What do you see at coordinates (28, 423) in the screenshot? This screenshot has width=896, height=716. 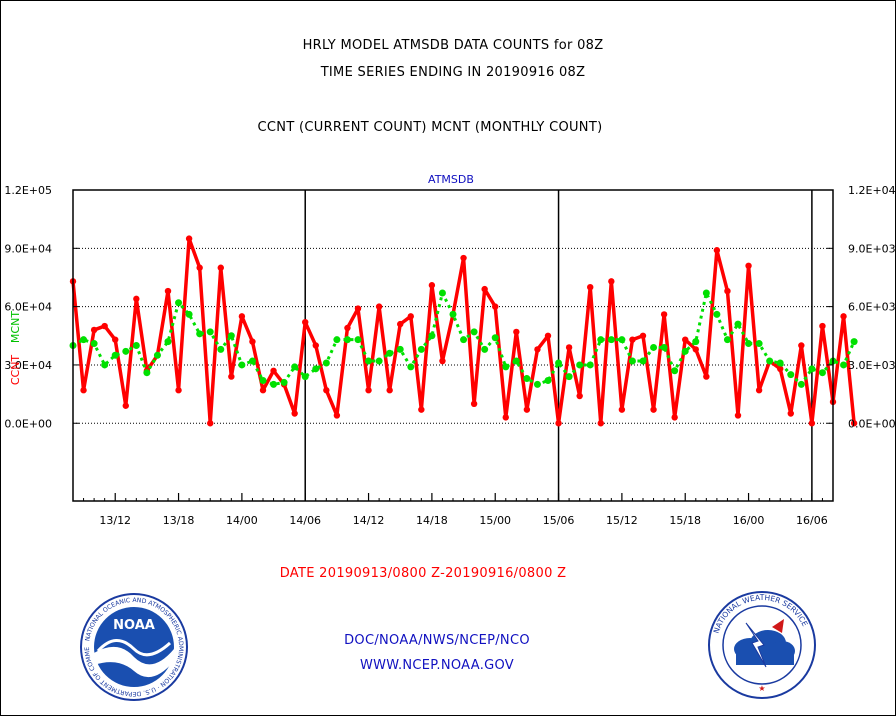 I see `left-tick-label: 0.0E+00` at bounding box center [28, 423].